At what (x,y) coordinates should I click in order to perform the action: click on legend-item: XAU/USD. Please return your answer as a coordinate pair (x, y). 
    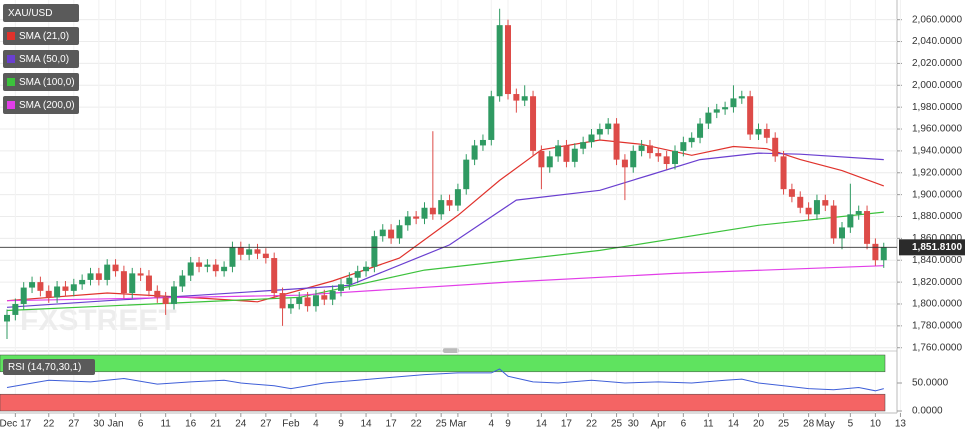
    Looking at the image, I should click on (41, 13).